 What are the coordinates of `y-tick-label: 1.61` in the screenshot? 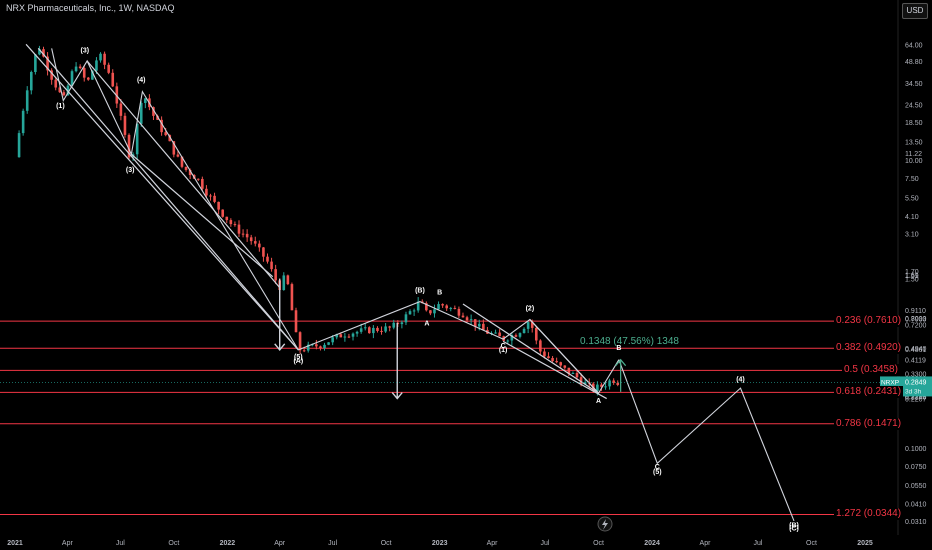 It's located at (912, 275).